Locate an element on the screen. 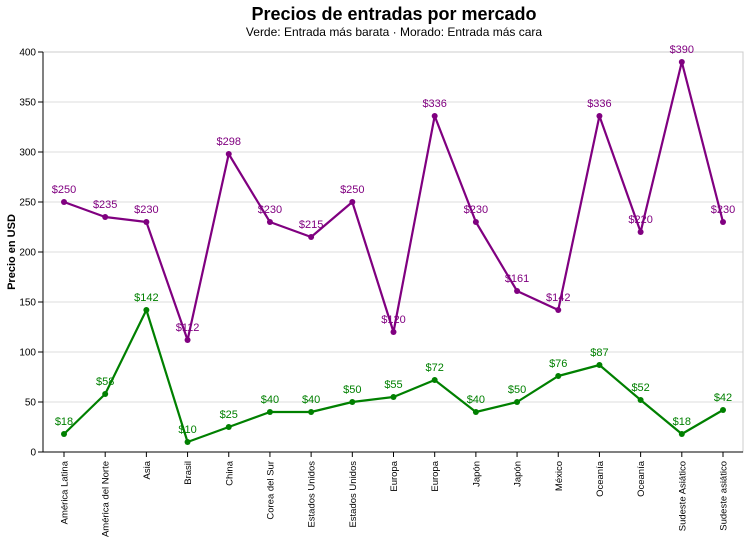 This screenshot has height=550, width=749. y-tick-label: 400 is located at coordinates (27, 53).